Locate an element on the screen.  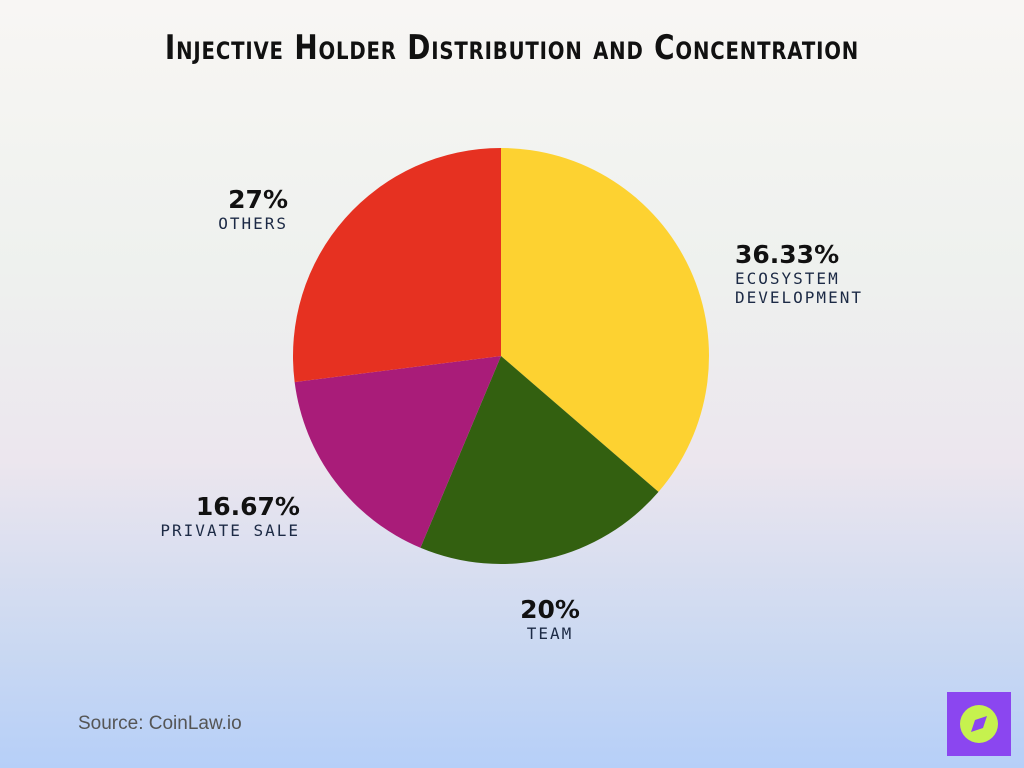
value-label: 16.67% is located at coordinates (247, 506).